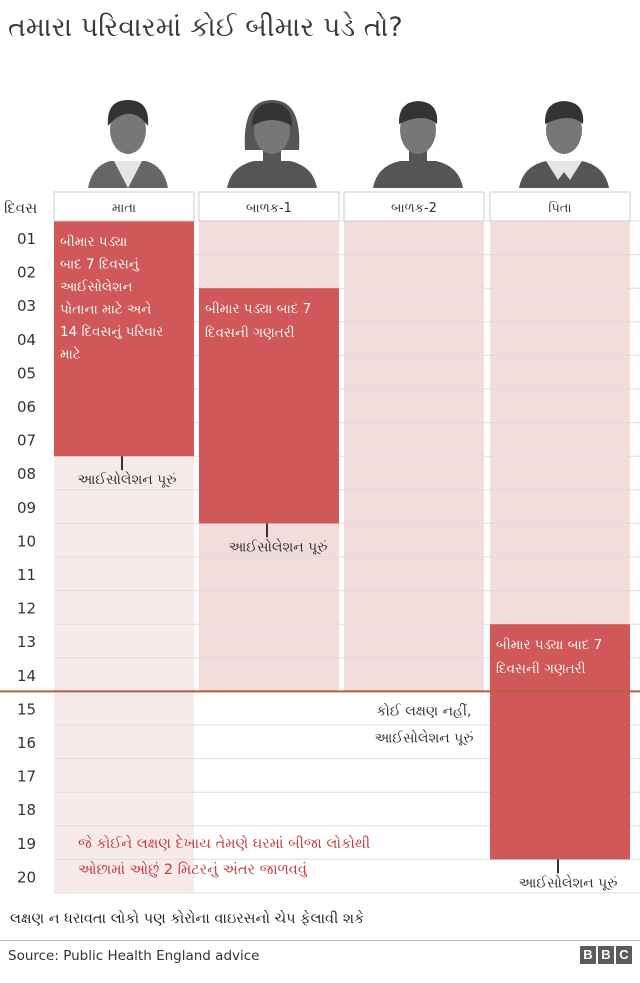  What do you see at coordinates (26, 676) in the screenshot?
I see `day-label: 14` at bounding box center [26, 676].